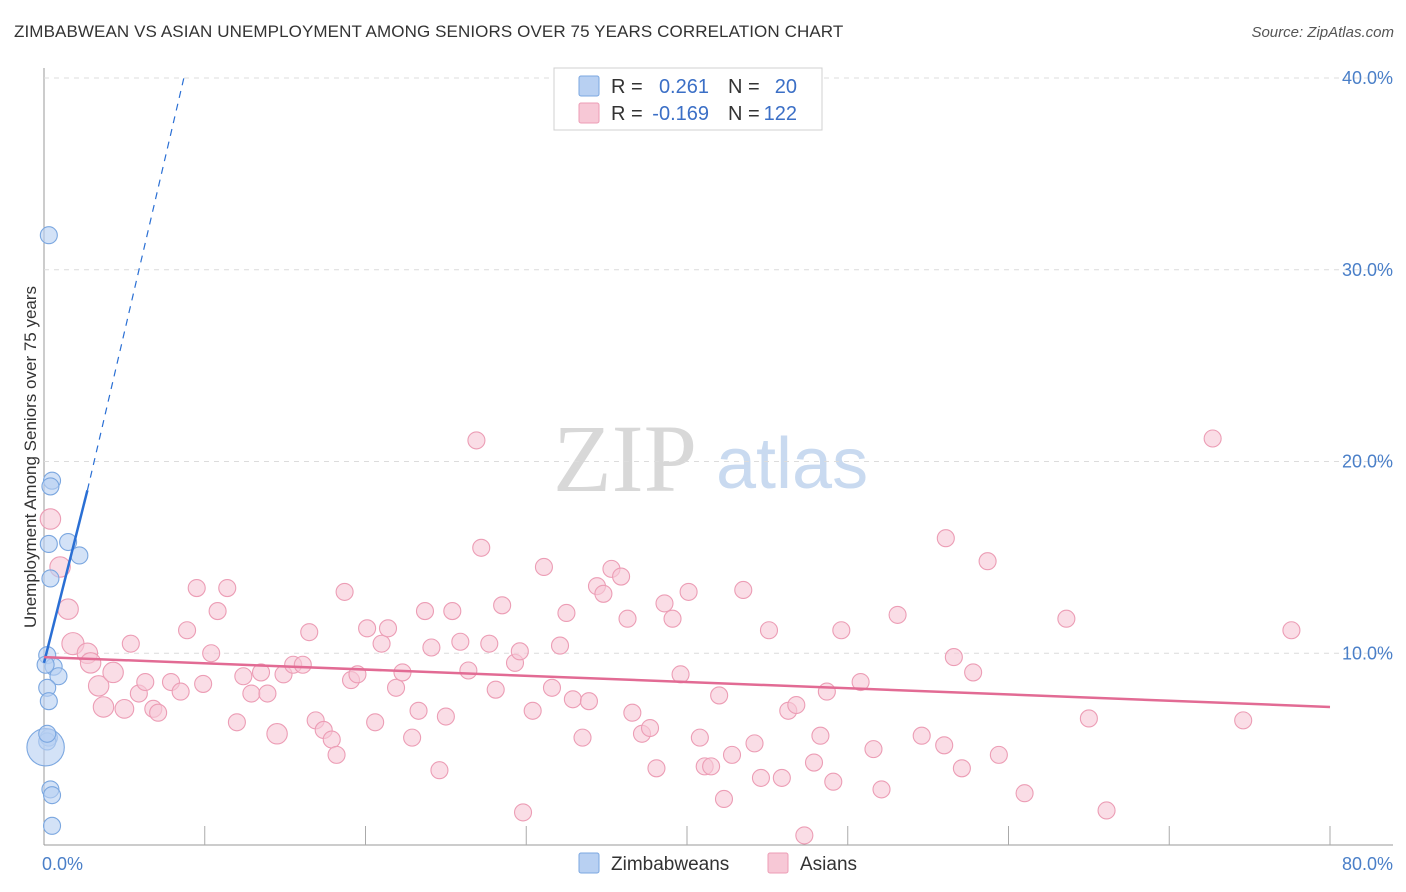 The width and height of the screenshot is (1406, 892). Describe the element at coordinates (670, 864) in the screenshot. I see `bottom-legend-label-zimbabweans: Zimbabweans` at that location.